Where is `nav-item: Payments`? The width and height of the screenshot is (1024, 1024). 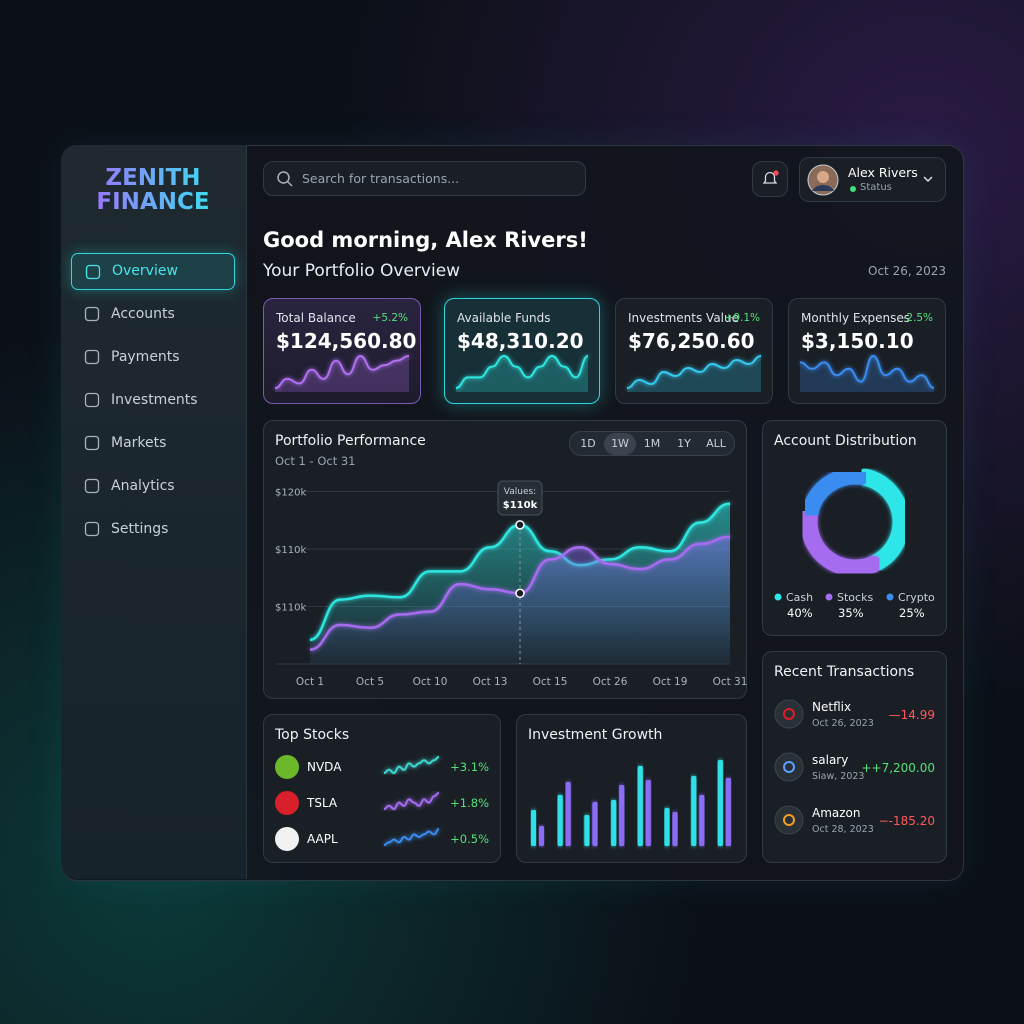
nav-item: Payments is located at coordinates (153, 357).